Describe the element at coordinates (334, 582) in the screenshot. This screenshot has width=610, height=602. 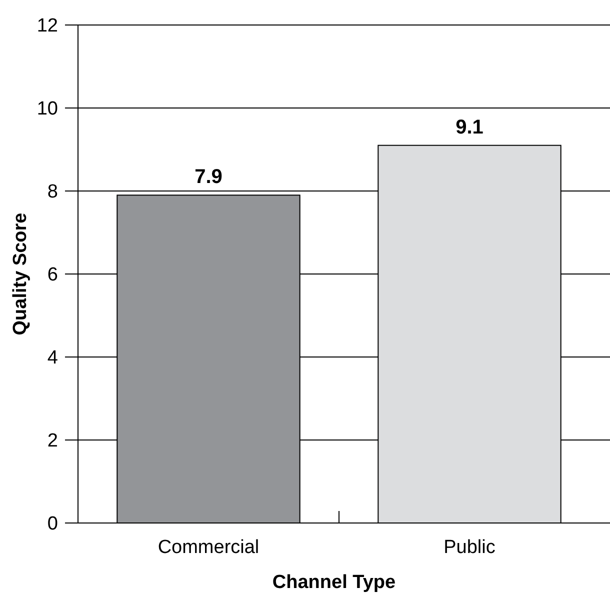
I see `x-axis-title: Channel Type` at that location.